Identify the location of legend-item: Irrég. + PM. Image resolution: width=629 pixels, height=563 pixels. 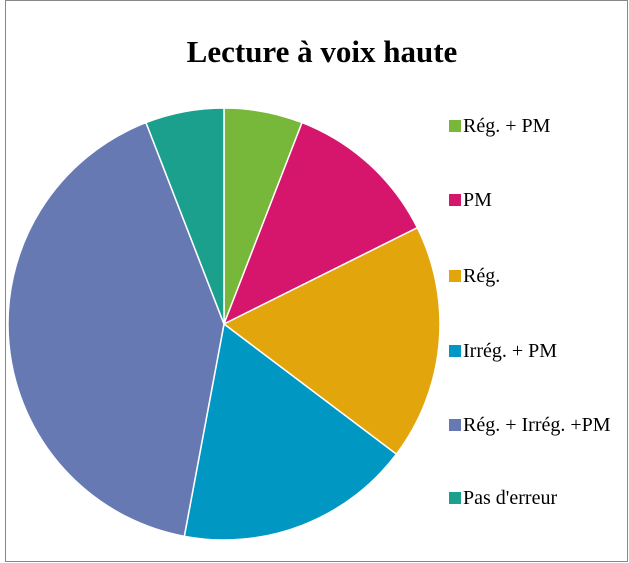
(534, 351).